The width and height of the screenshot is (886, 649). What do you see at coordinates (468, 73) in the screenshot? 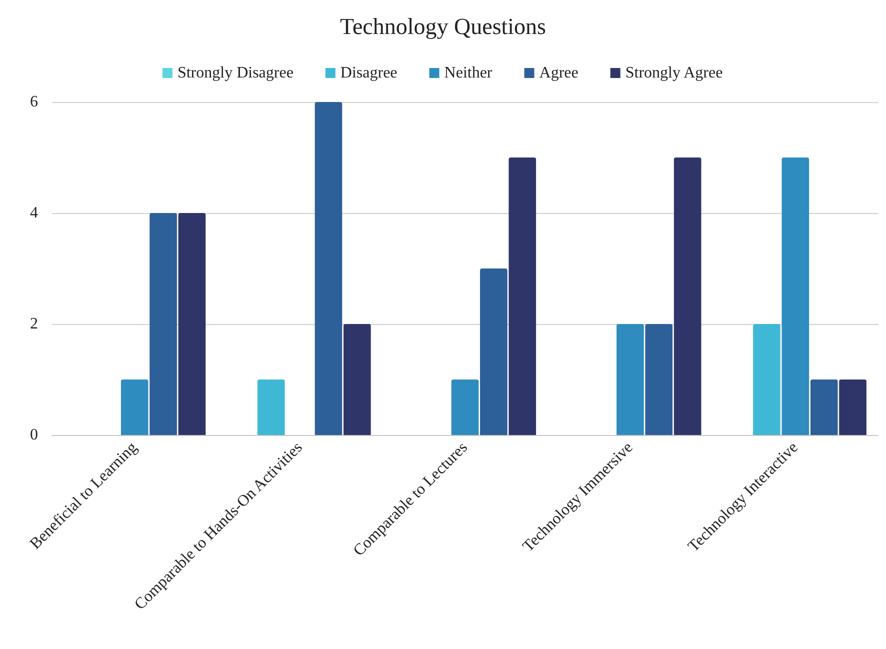
I see `legend-label: Neither` at bounding box center [468, 73].